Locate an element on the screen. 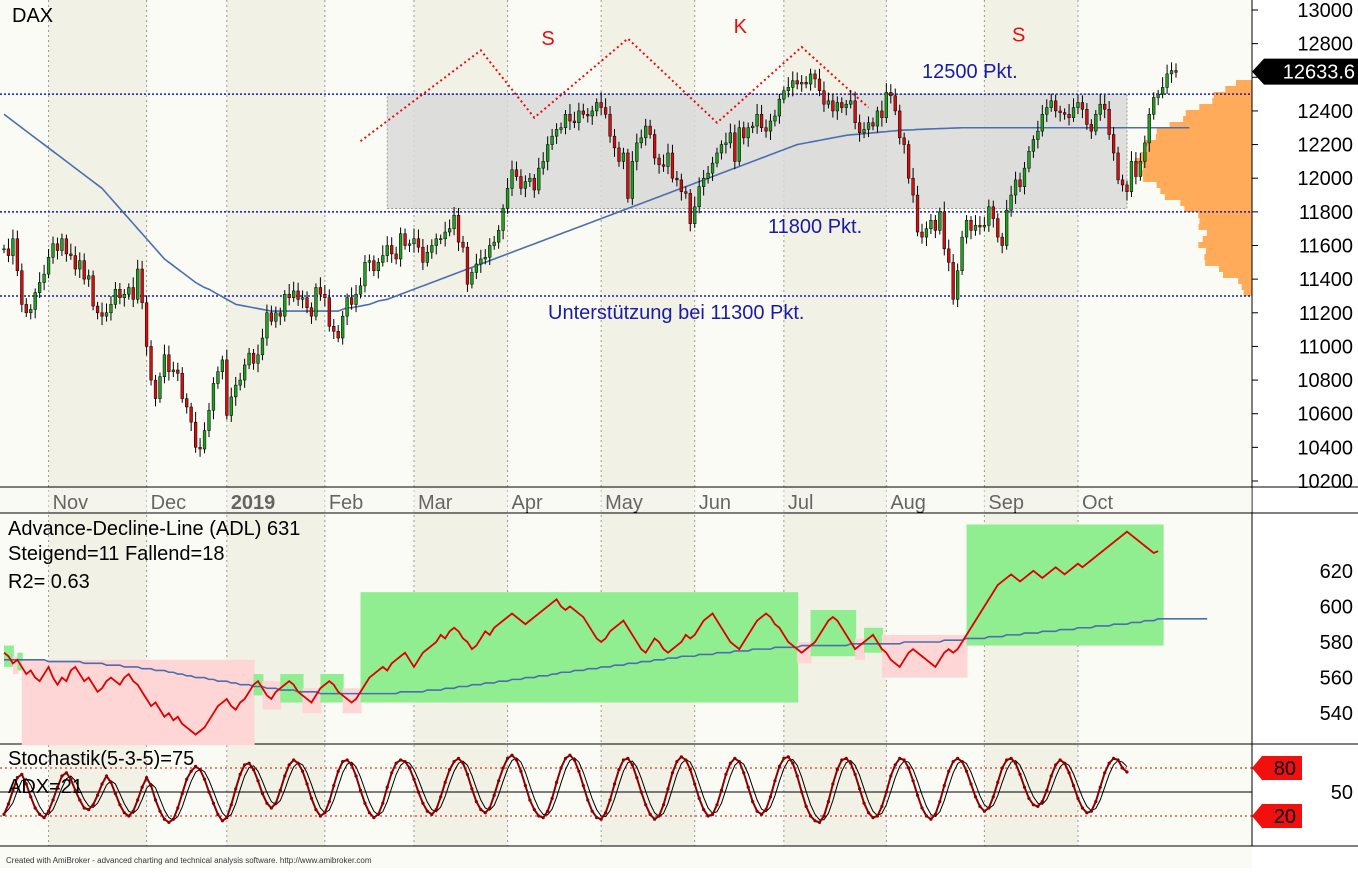 The height and width of the screenshot is (873, 1358). price-tick-label: 10400 is located at coordinates (1325, 448).